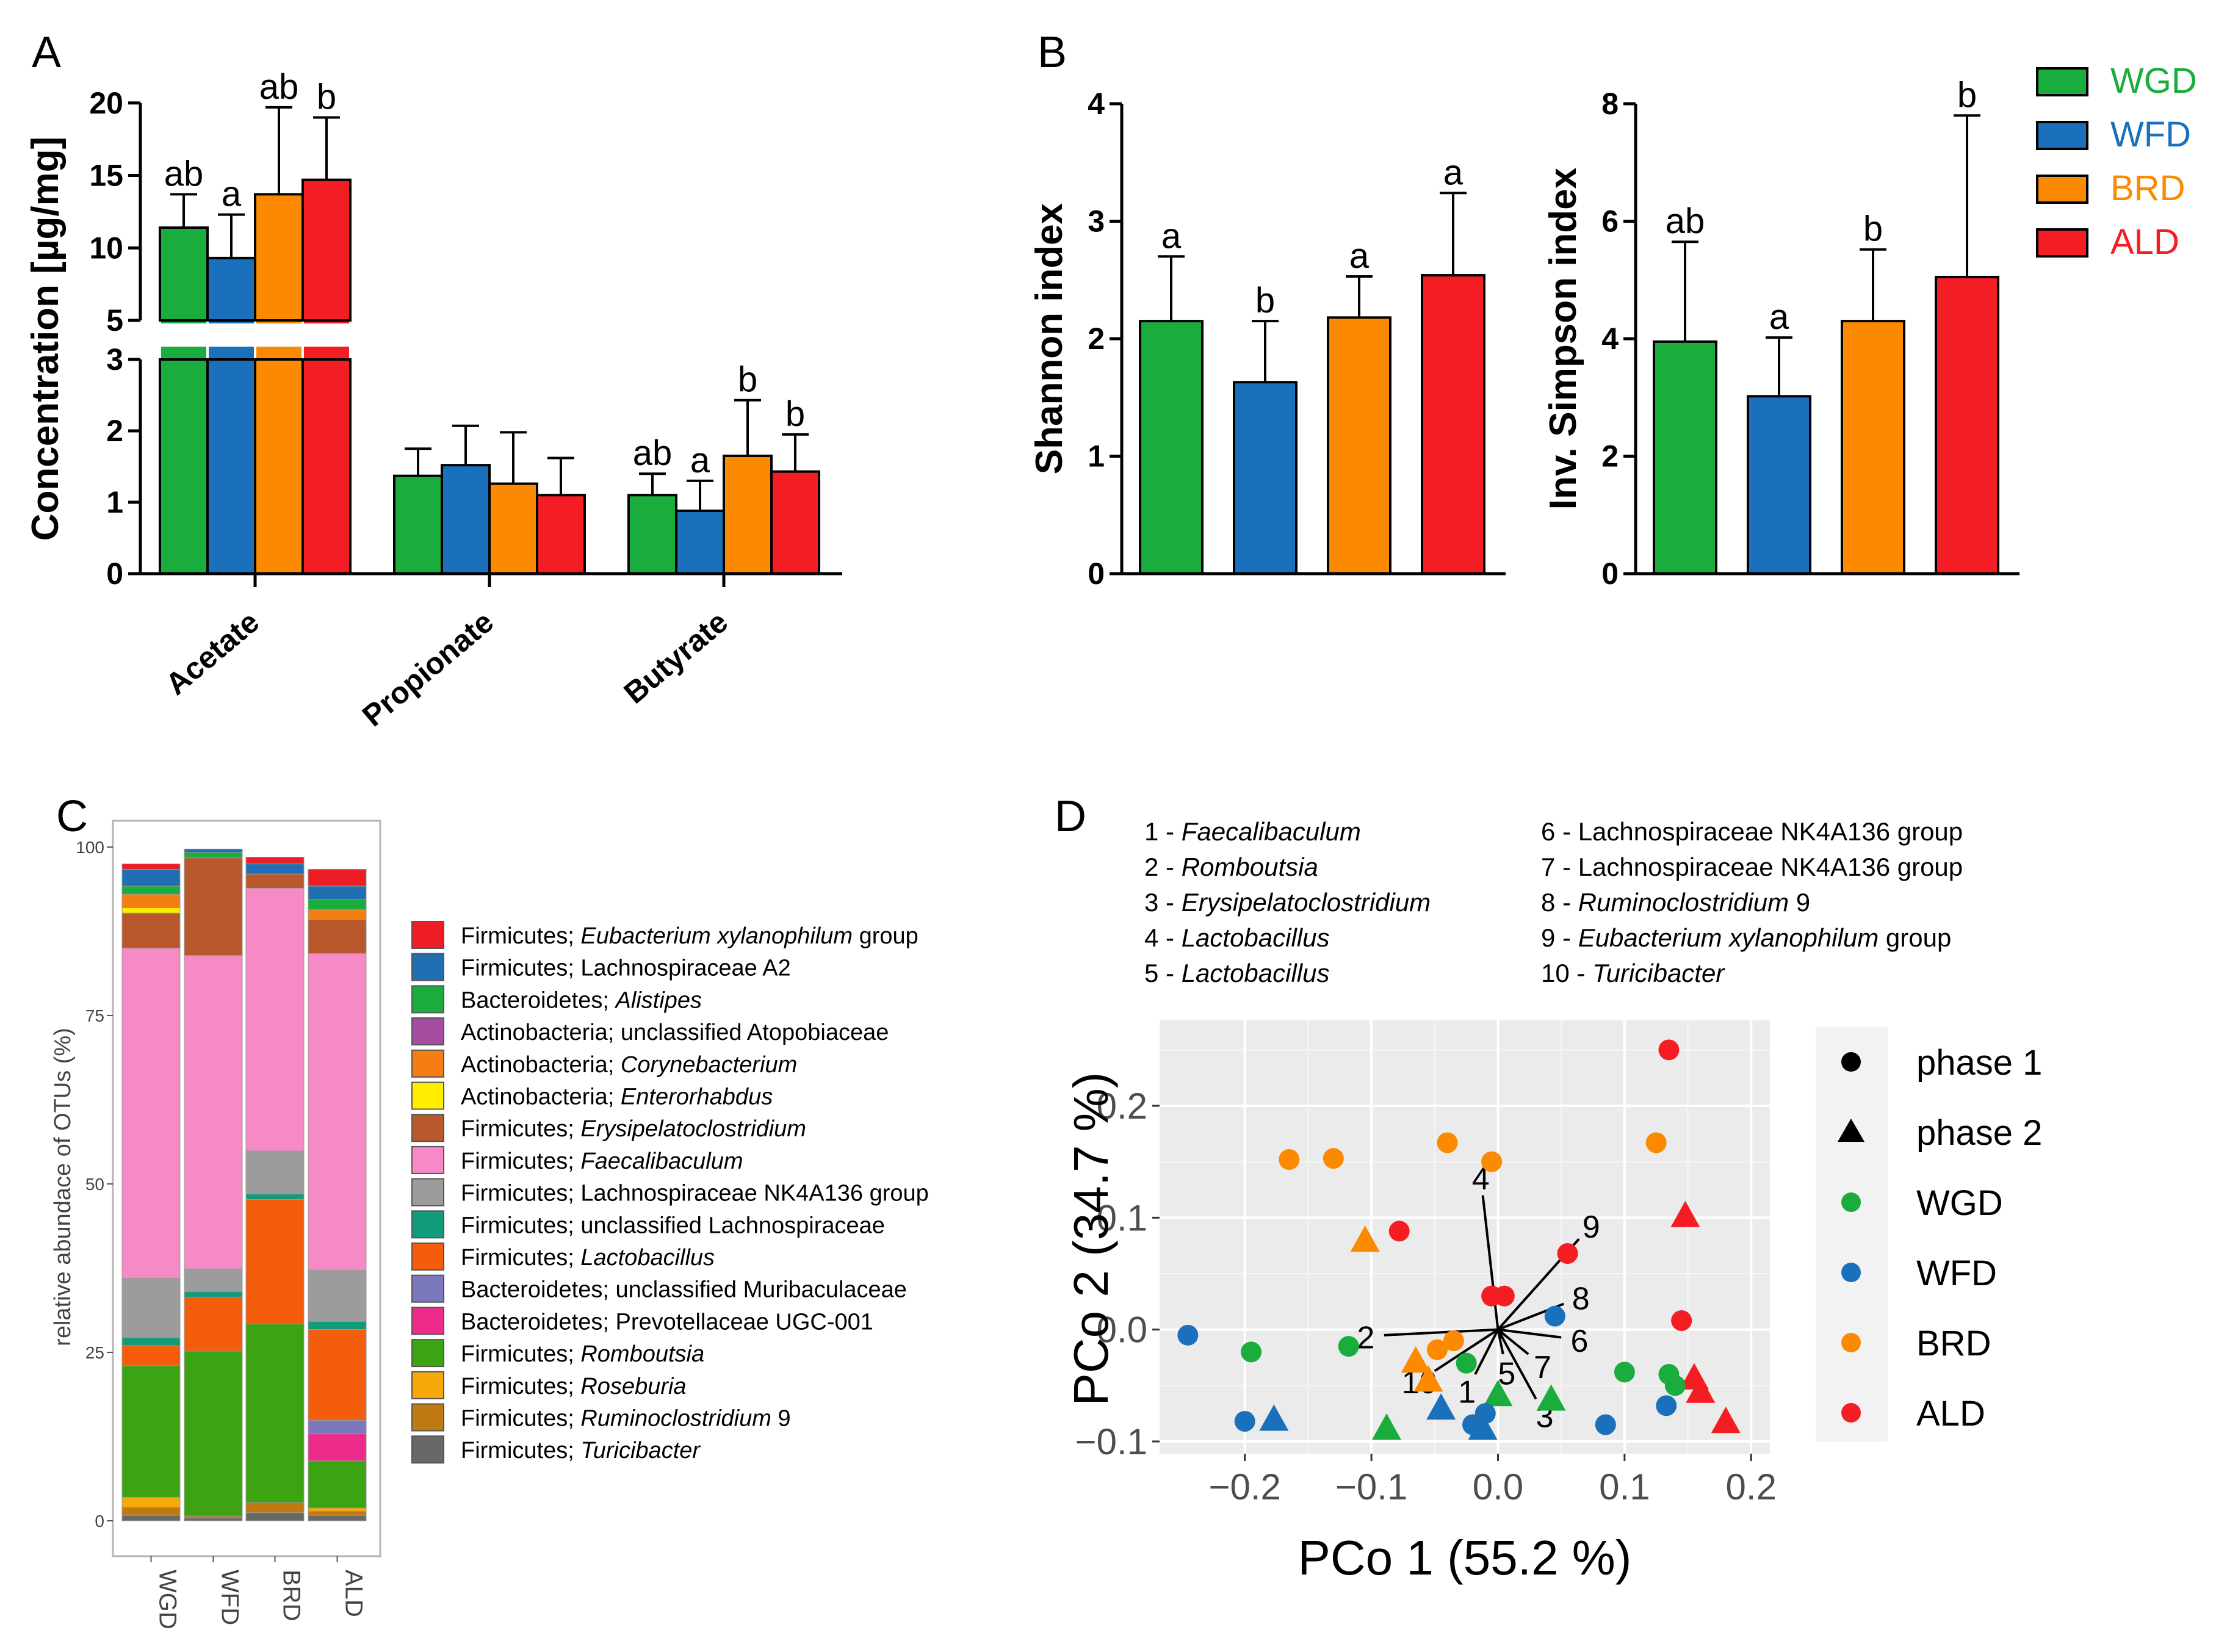 The height and width of the screenshot is (1652, 2227). What do you see at coordinates (588, 1258) in the screenshot?
I see `legend-label-c: Firmicutes; Lactobacillus` at bounding box center [588, 1258].